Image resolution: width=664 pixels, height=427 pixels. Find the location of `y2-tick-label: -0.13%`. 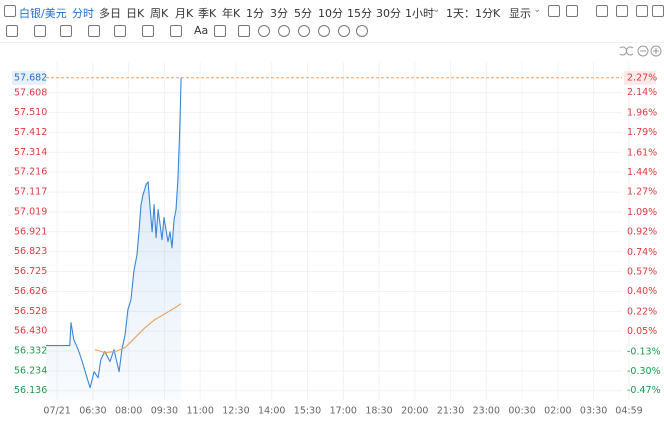

y2-tick-label: -0.13% is located at coordinates (644, 351).